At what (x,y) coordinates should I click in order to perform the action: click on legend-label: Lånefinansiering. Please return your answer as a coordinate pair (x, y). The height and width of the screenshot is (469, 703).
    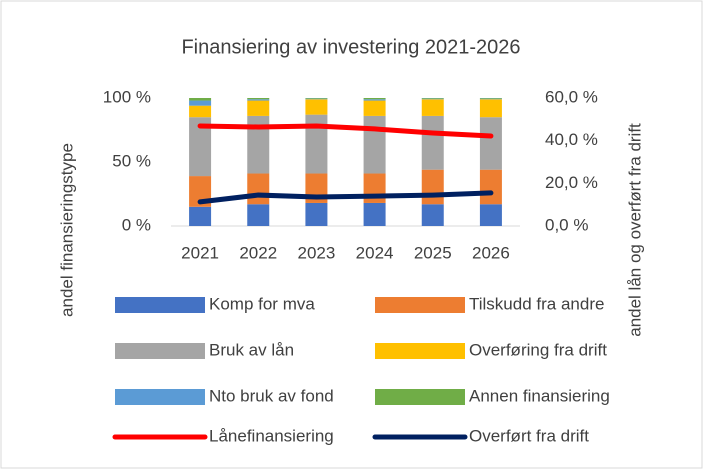
    Looking at the image, I should click on (271, 435).